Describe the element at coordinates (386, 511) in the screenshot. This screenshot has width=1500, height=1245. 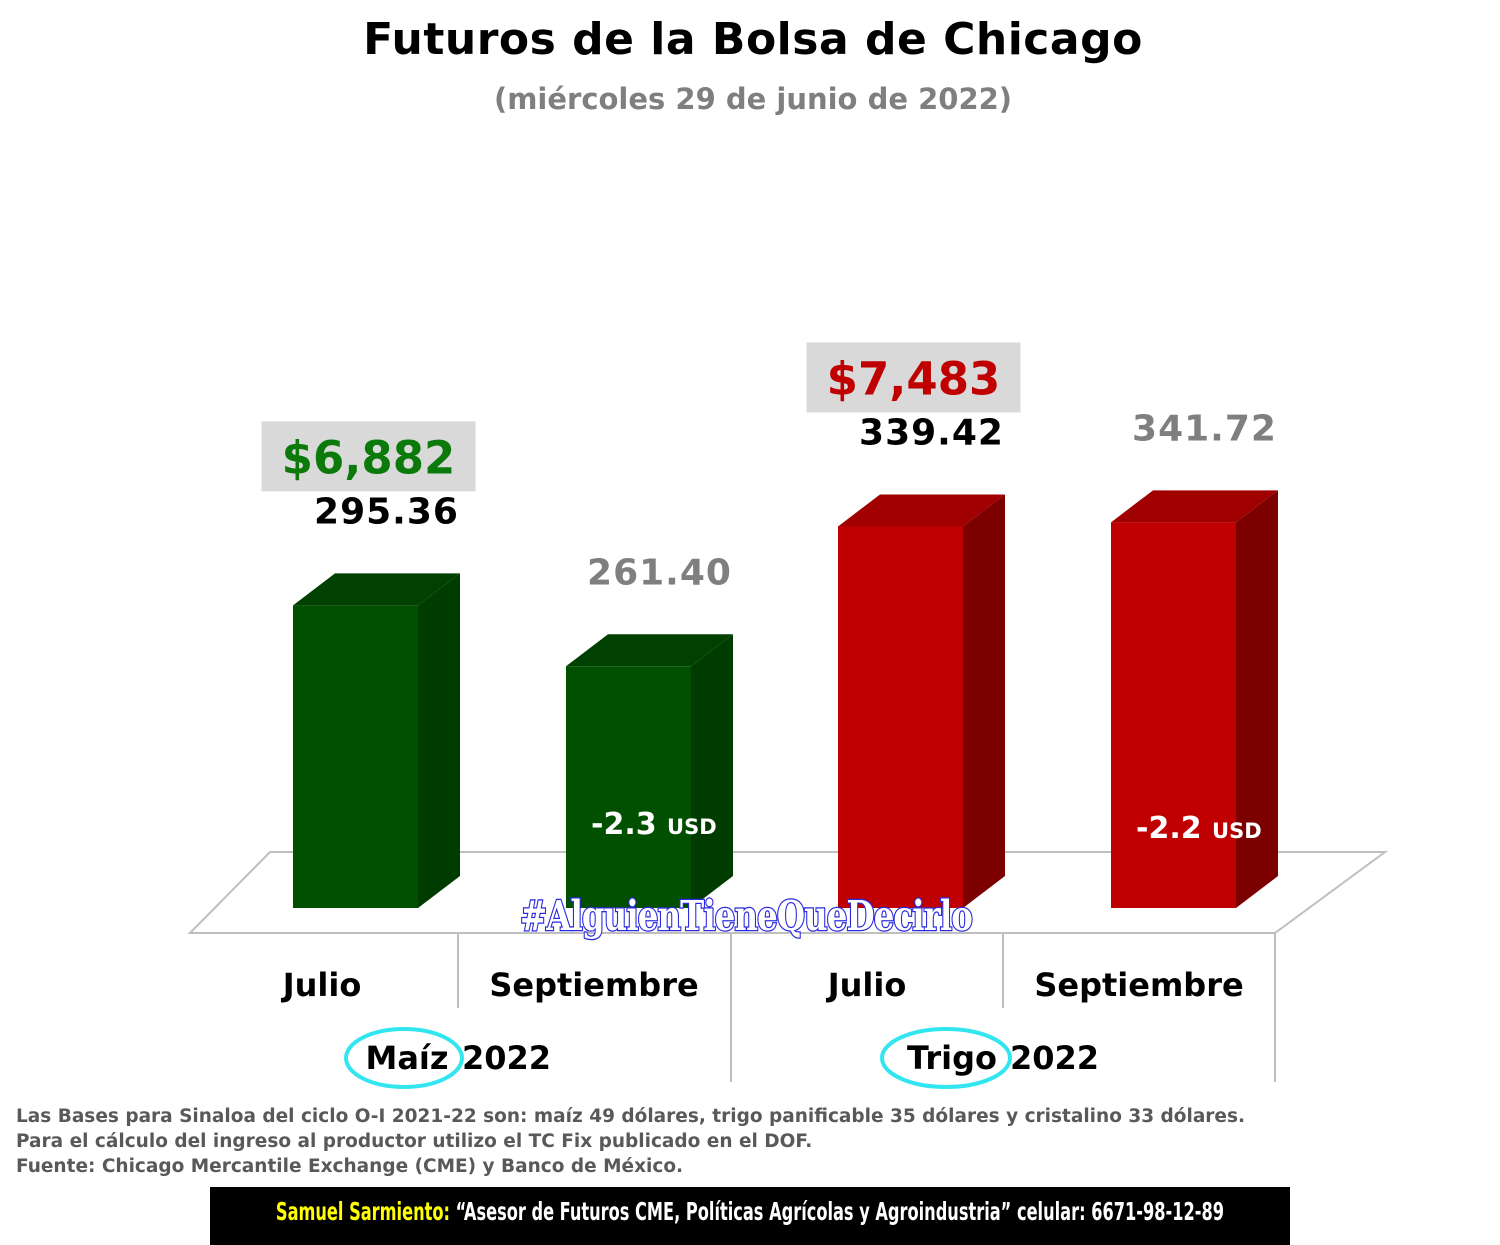
I see `data-label: 295.36` at that location.